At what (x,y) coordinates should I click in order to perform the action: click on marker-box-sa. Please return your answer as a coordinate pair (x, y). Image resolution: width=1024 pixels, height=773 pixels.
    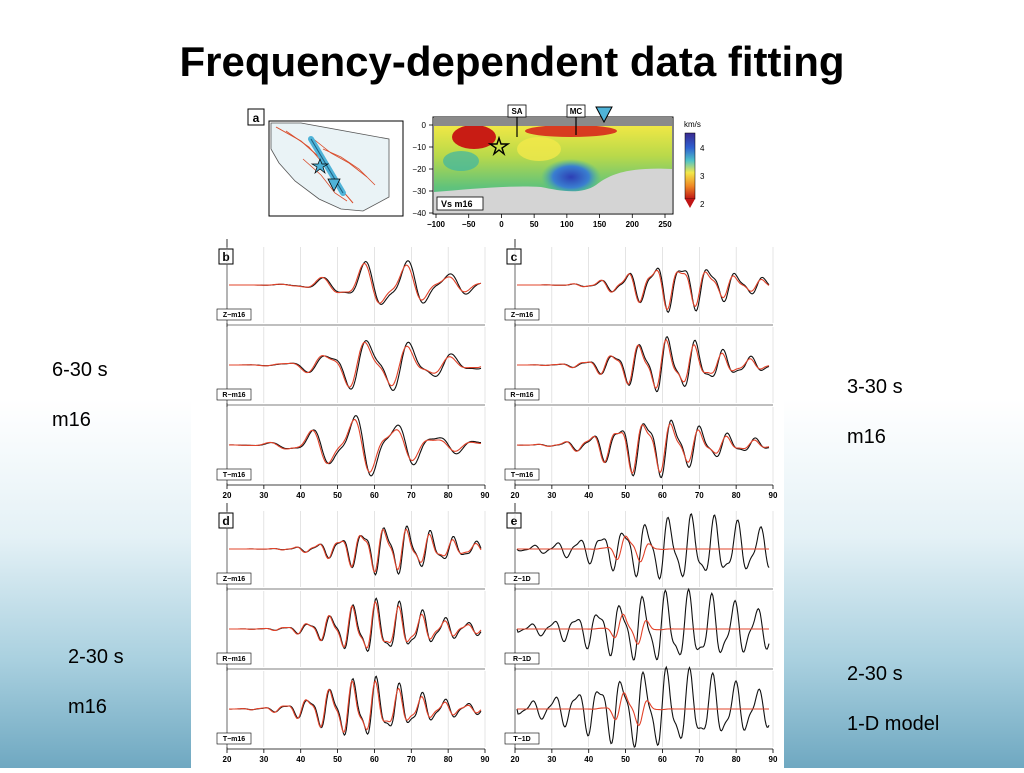
    Looking at the image, I should click on (517, 111).